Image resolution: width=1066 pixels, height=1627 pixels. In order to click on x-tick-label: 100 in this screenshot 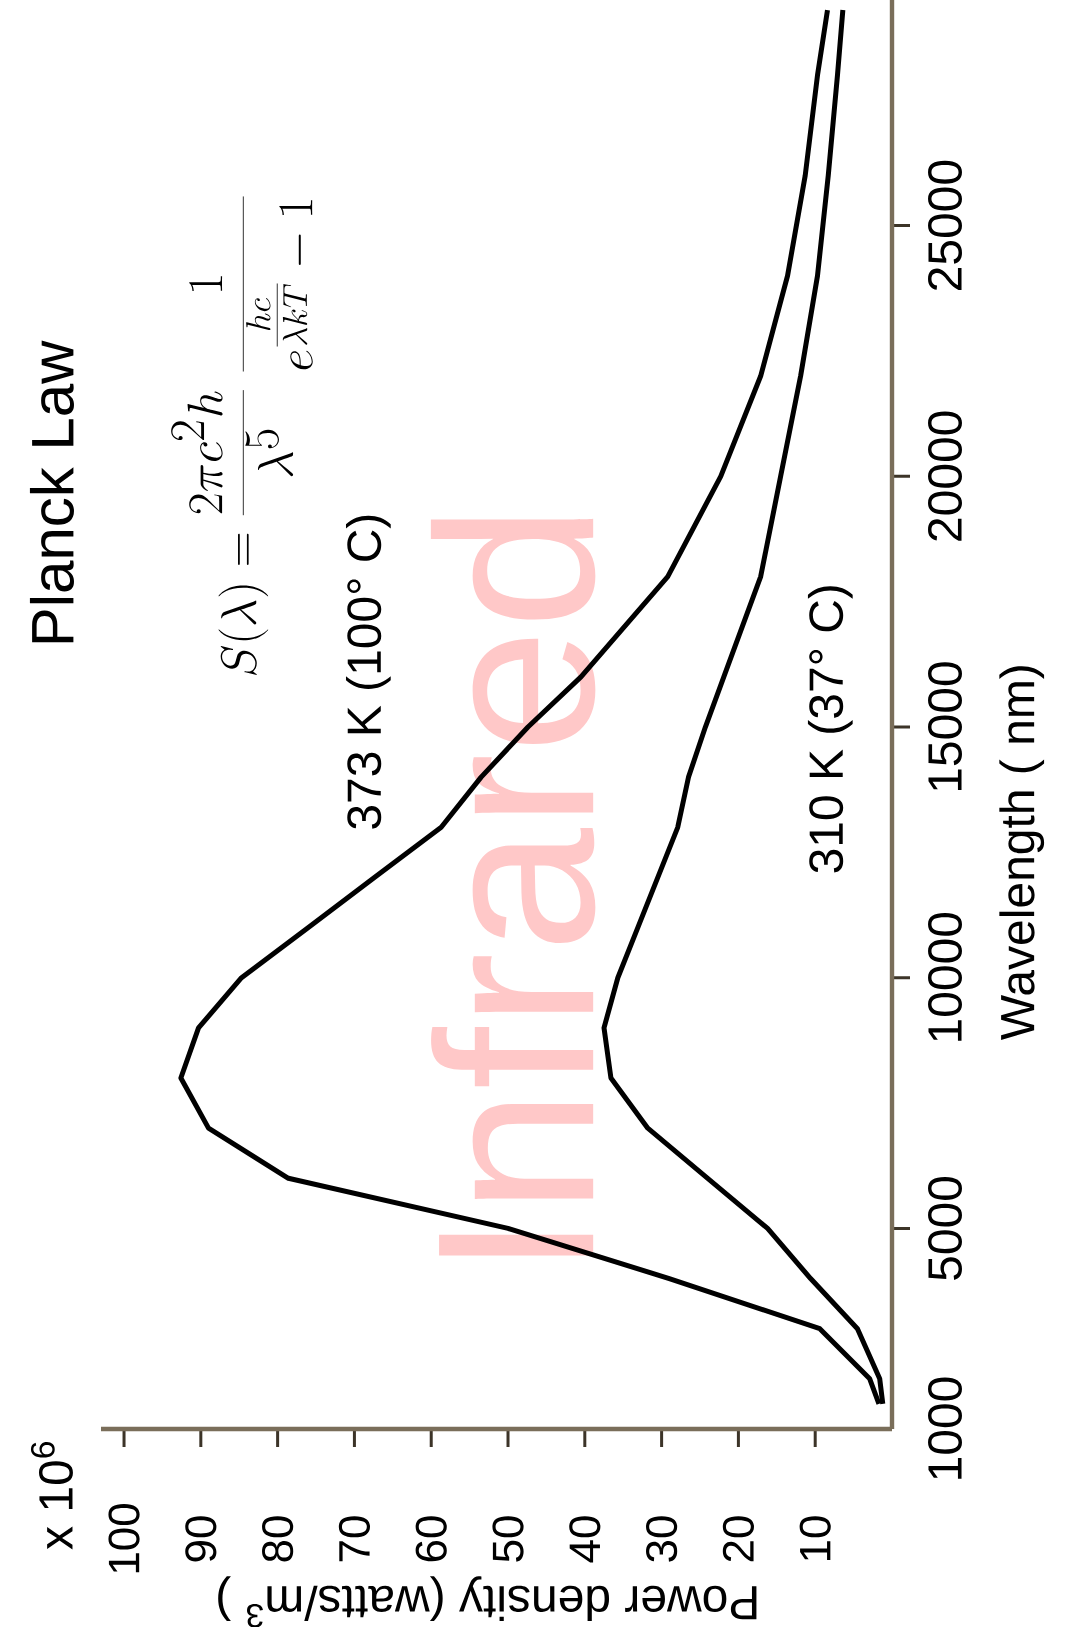, I will do `click(124, 1538)`.